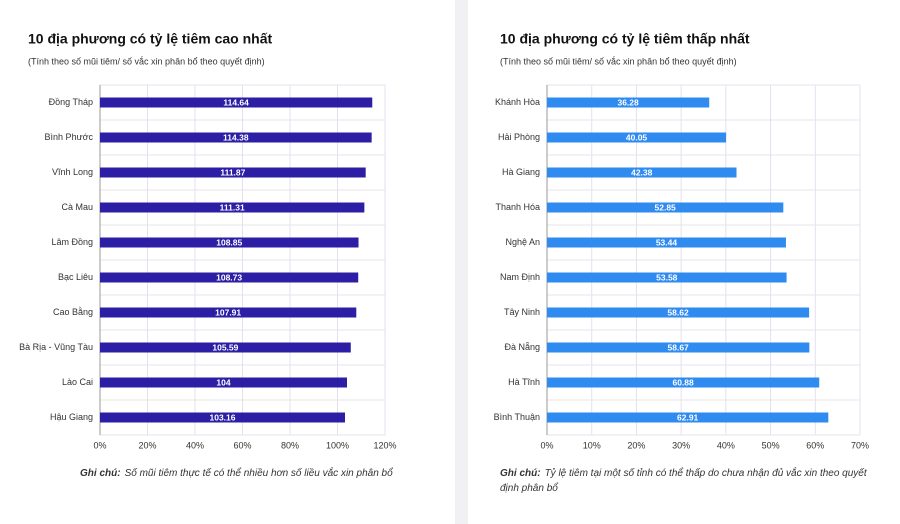  What do you see at coordinates (75, 277) in the screenshot?
I see `y-tick-label: Bạc Liêu` at bounding box center [75, 277].